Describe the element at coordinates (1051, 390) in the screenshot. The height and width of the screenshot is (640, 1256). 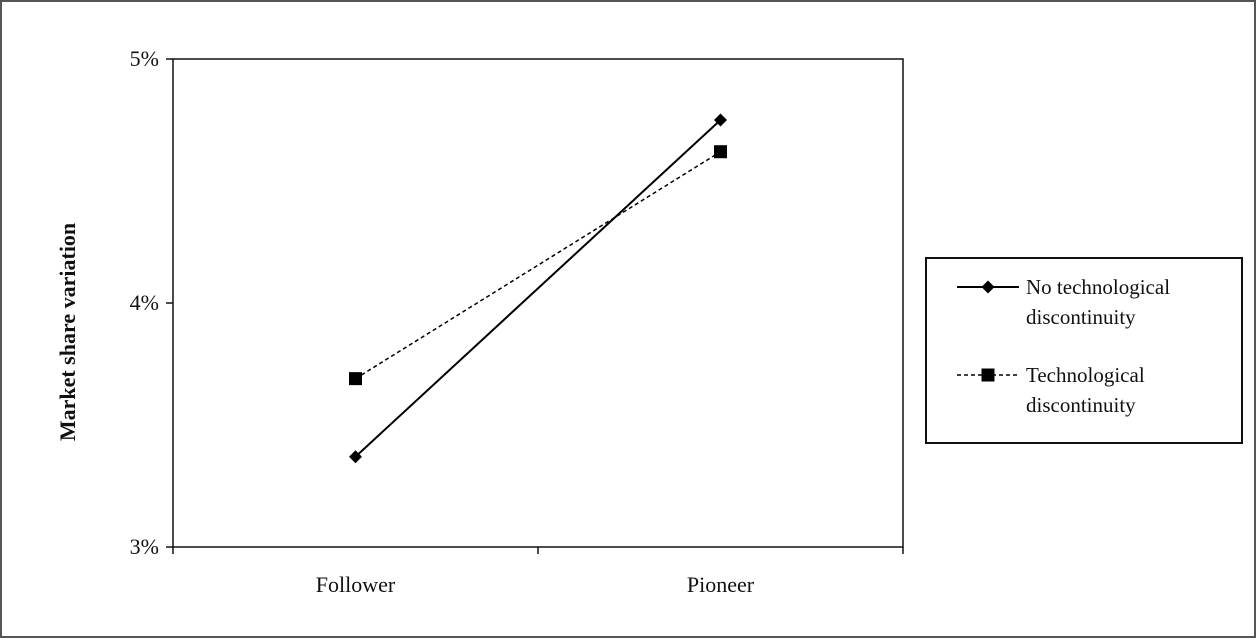
I see `legend-item-2: Technological discontinuity` at that location.